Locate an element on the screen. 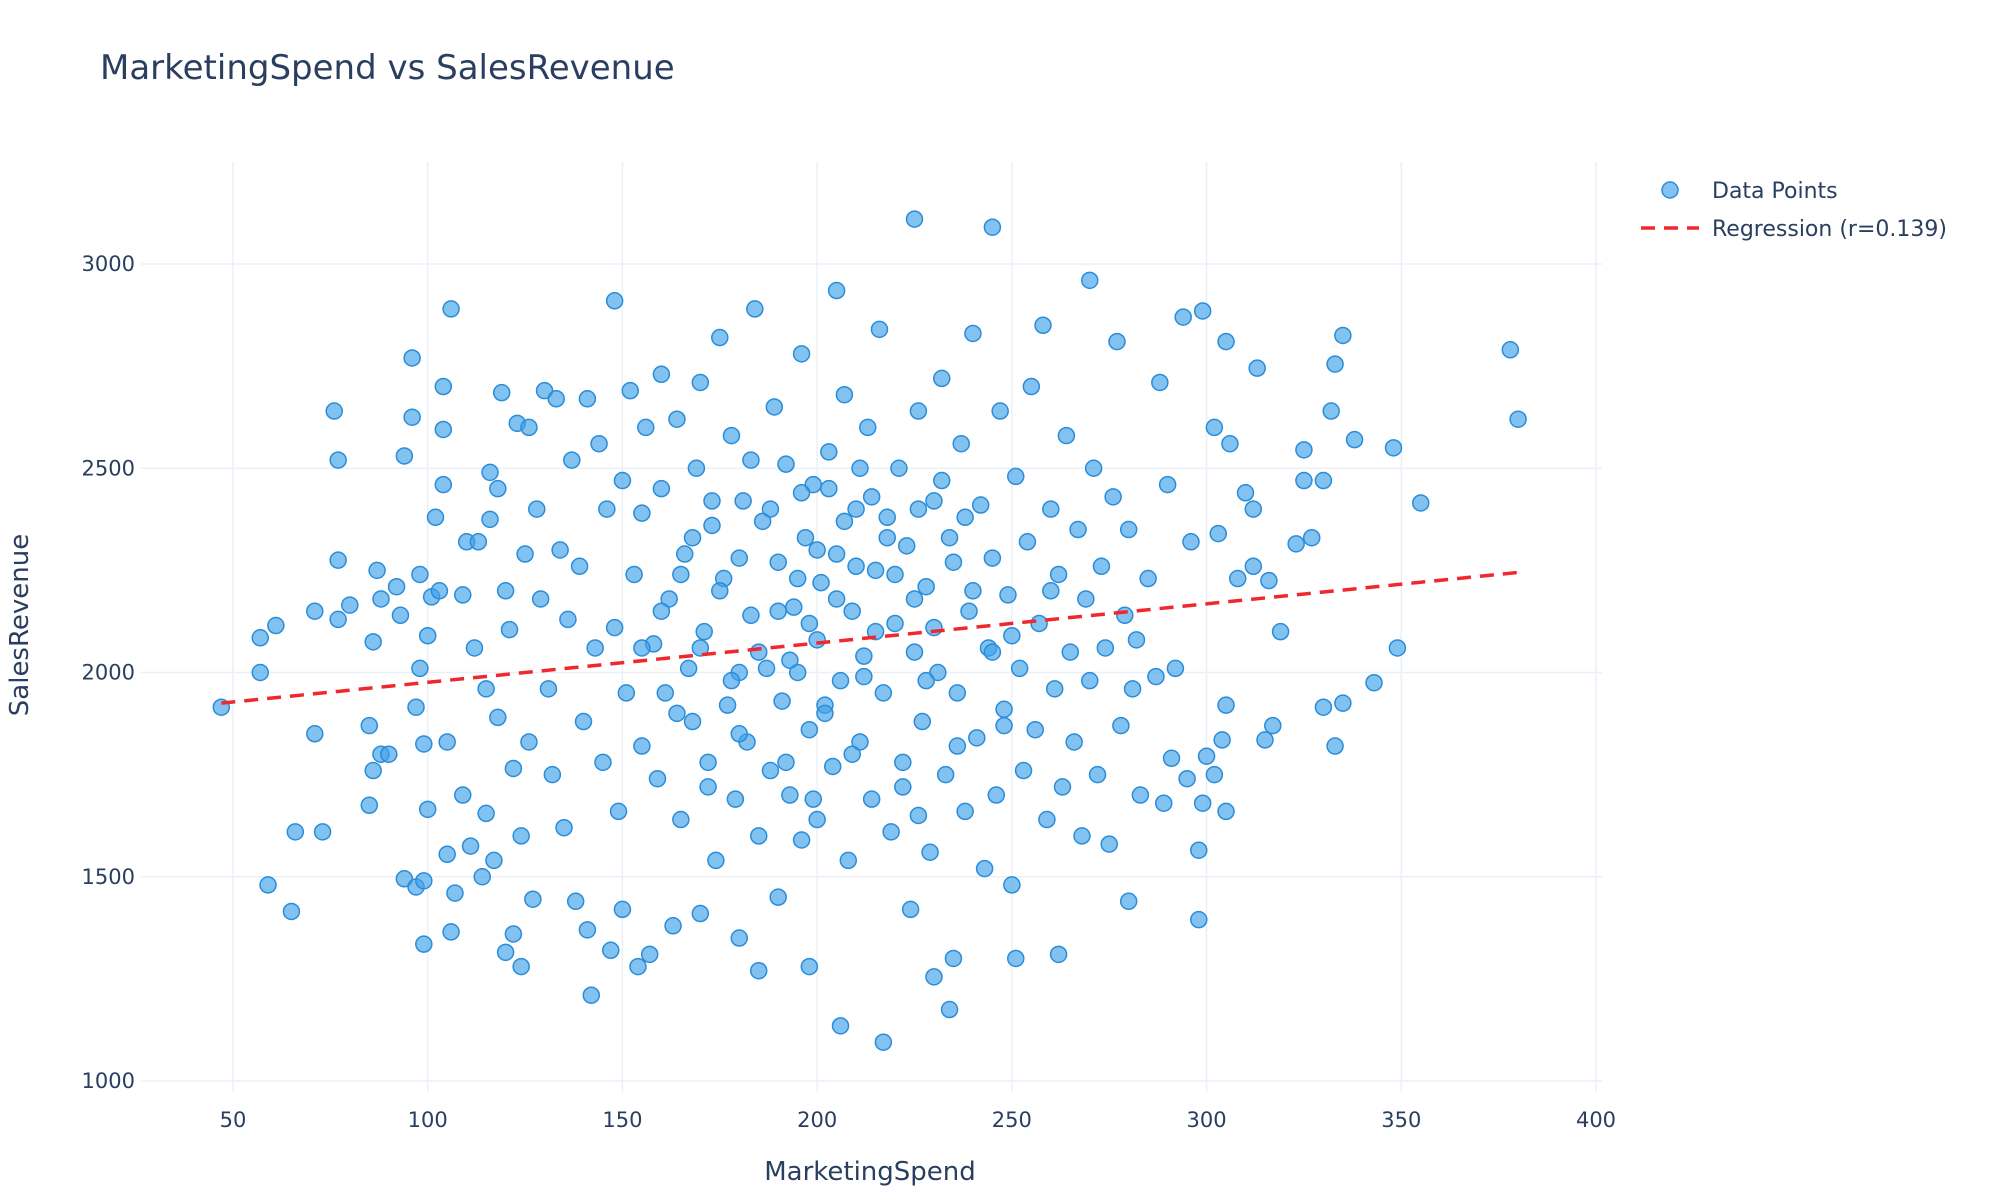 This screenshot has width=2000, height=1200. x-tick-label: 150 is located at coordinates (622, 1120).